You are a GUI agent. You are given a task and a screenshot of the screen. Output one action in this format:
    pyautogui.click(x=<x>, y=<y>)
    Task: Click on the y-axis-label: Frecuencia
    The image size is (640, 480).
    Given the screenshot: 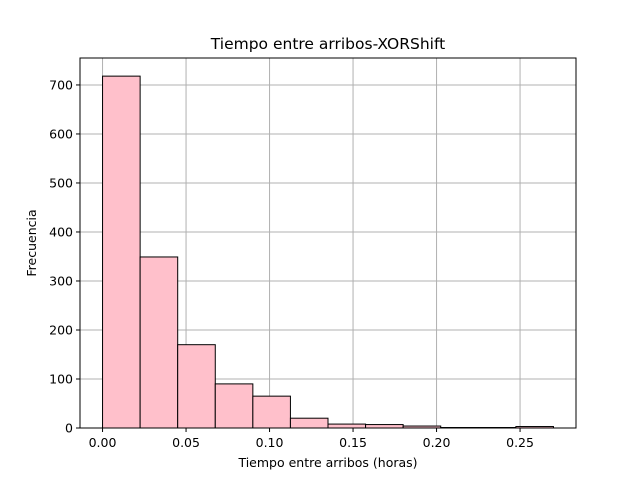 What is the action you would take?
    pyautogui.click(x=31, y=242)
    